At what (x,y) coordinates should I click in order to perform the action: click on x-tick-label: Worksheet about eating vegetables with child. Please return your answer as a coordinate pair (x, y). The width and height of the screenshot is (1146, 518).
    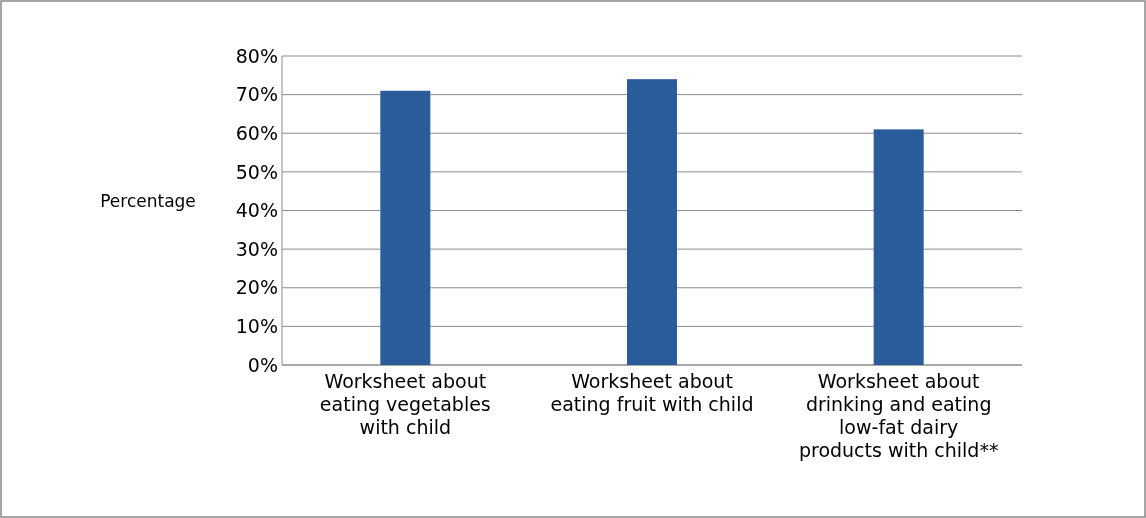
    Looking at the image, I should click on (405, 404).